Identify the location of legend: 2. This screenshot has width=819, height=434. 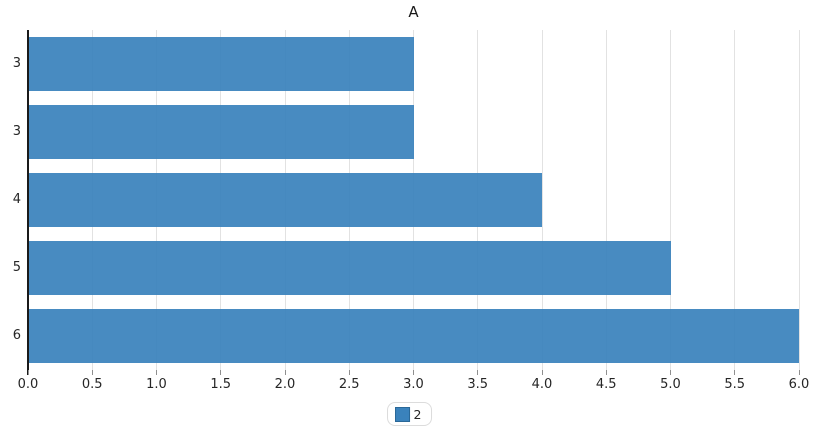
(409, 414).